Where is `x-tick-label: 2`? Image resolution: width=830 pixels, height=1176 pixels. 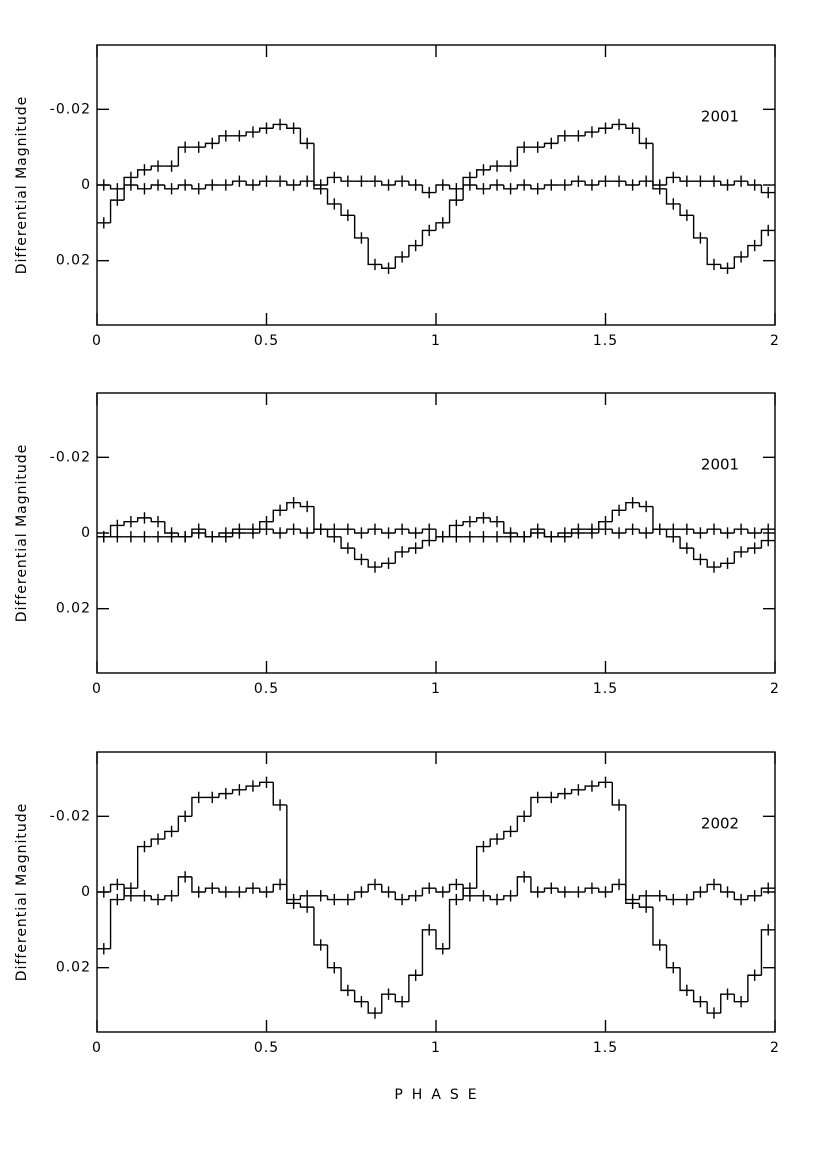 x-tick-label: 2 is located at coordinates (775, 689).